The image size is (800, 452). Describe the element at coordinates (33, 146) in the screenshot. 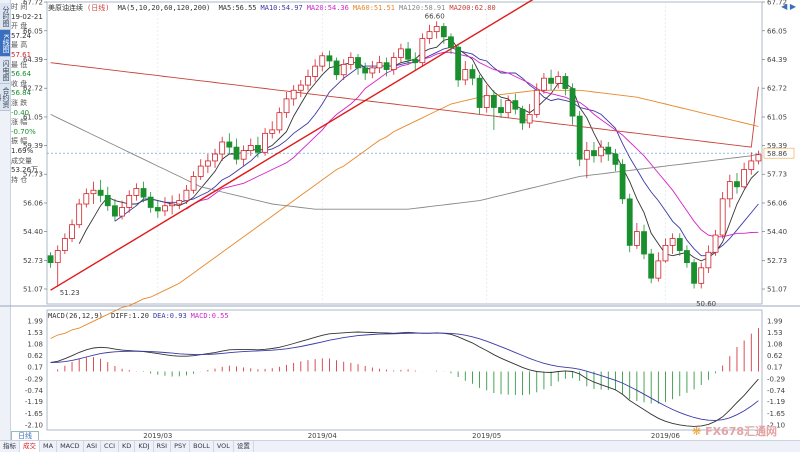

I see `price-tick-label-left: 59.39` at that location.